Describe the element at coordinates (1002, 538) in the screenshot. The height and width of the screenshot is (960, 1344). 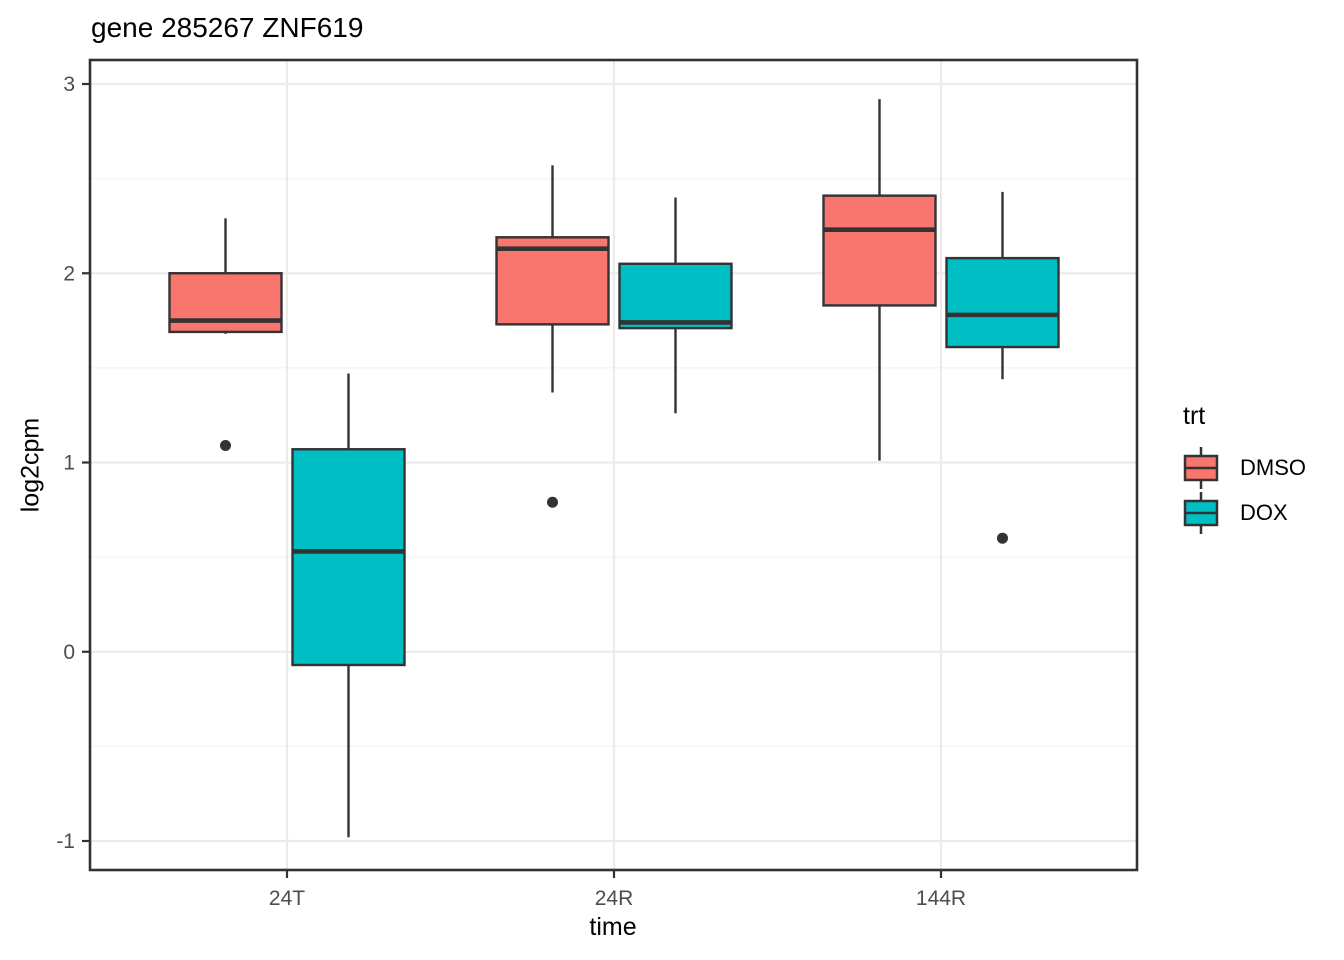
I see `outlier-point-144R-DOX` at that location.